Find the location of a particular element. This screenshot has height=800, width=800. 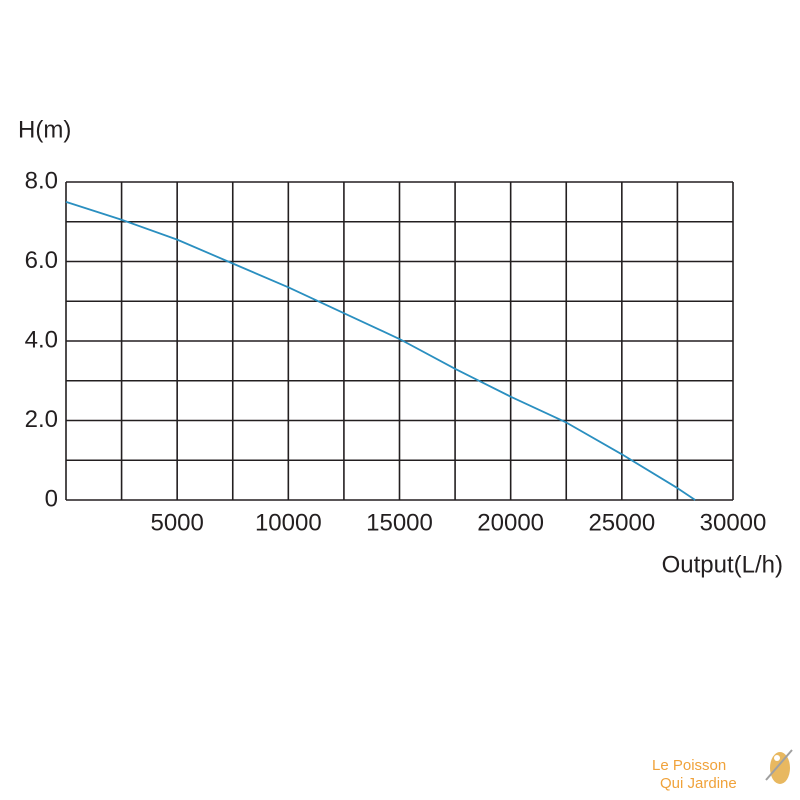

y-tick-label: 0 is located at coordinates (51, 498).